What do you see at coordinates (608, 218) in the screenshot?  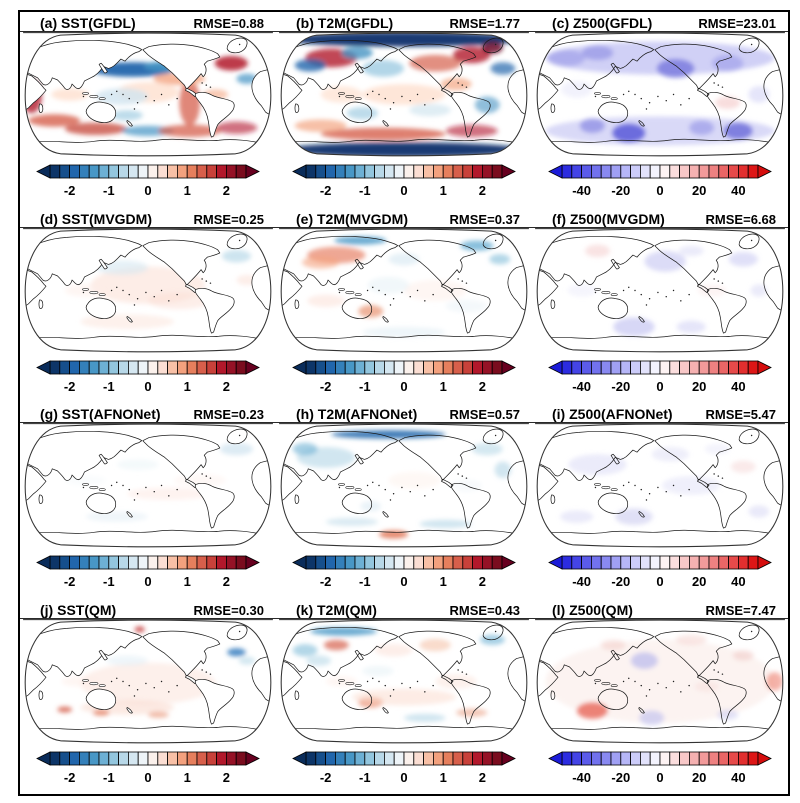 I see `panel-title: (f) Z500(MVGDM)` at bounding box center [608, 218].